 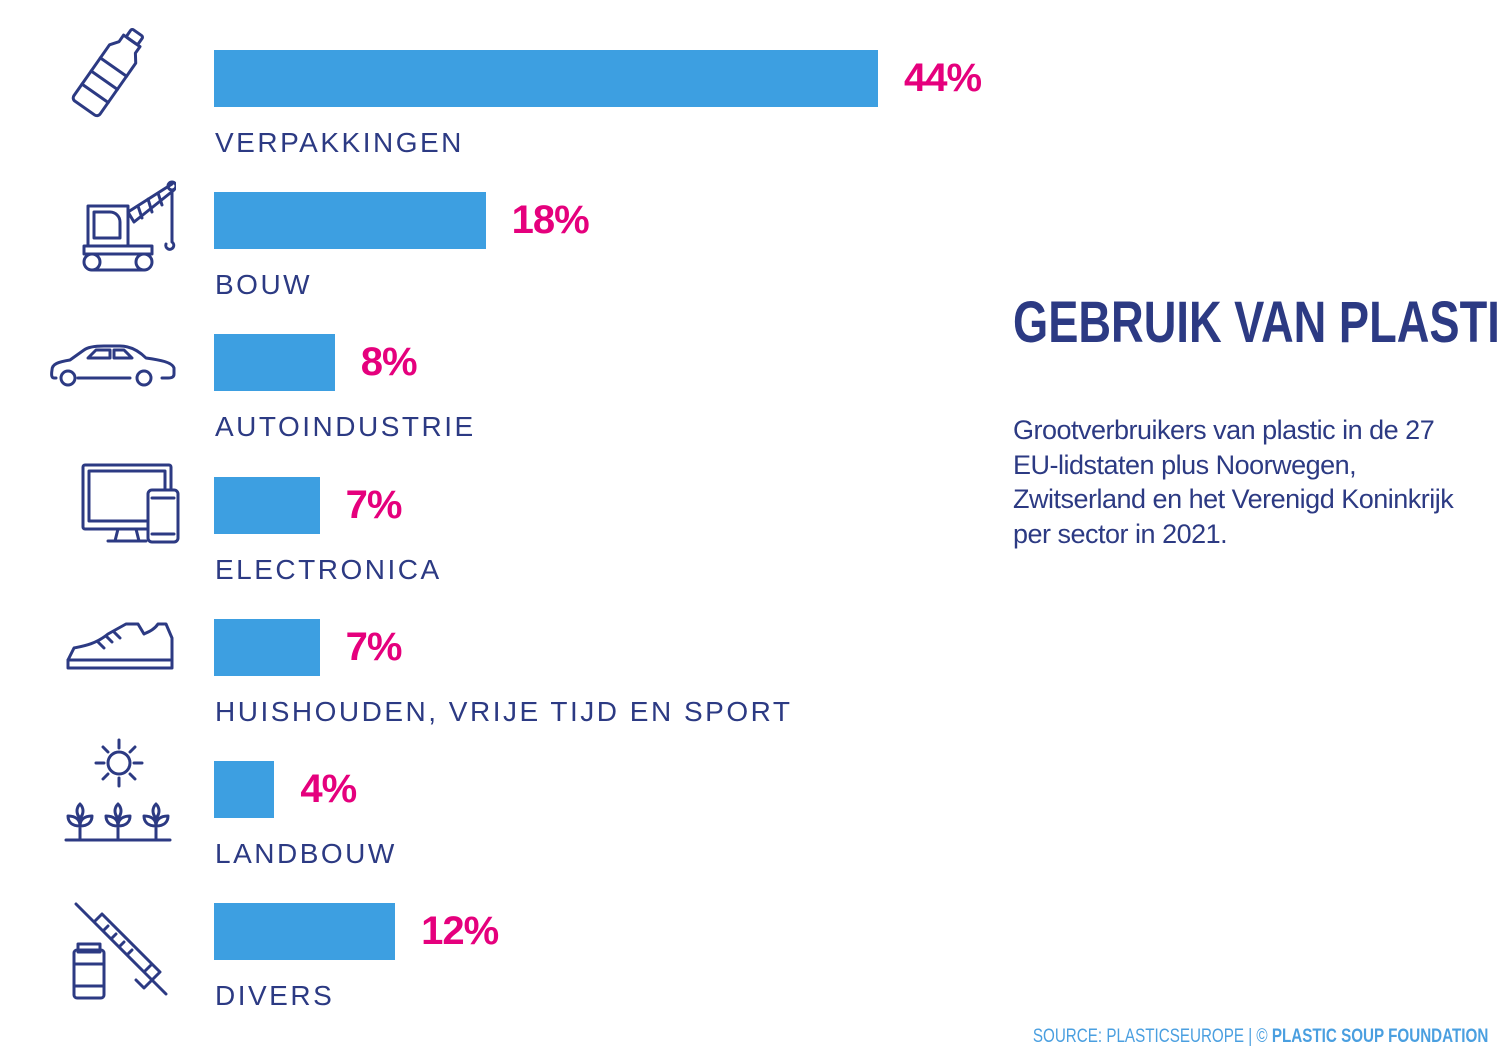 What do you see at coordinates (328, 789) in the screenshot?
I see `value-label: 4%` at bounding box center [328, 789].